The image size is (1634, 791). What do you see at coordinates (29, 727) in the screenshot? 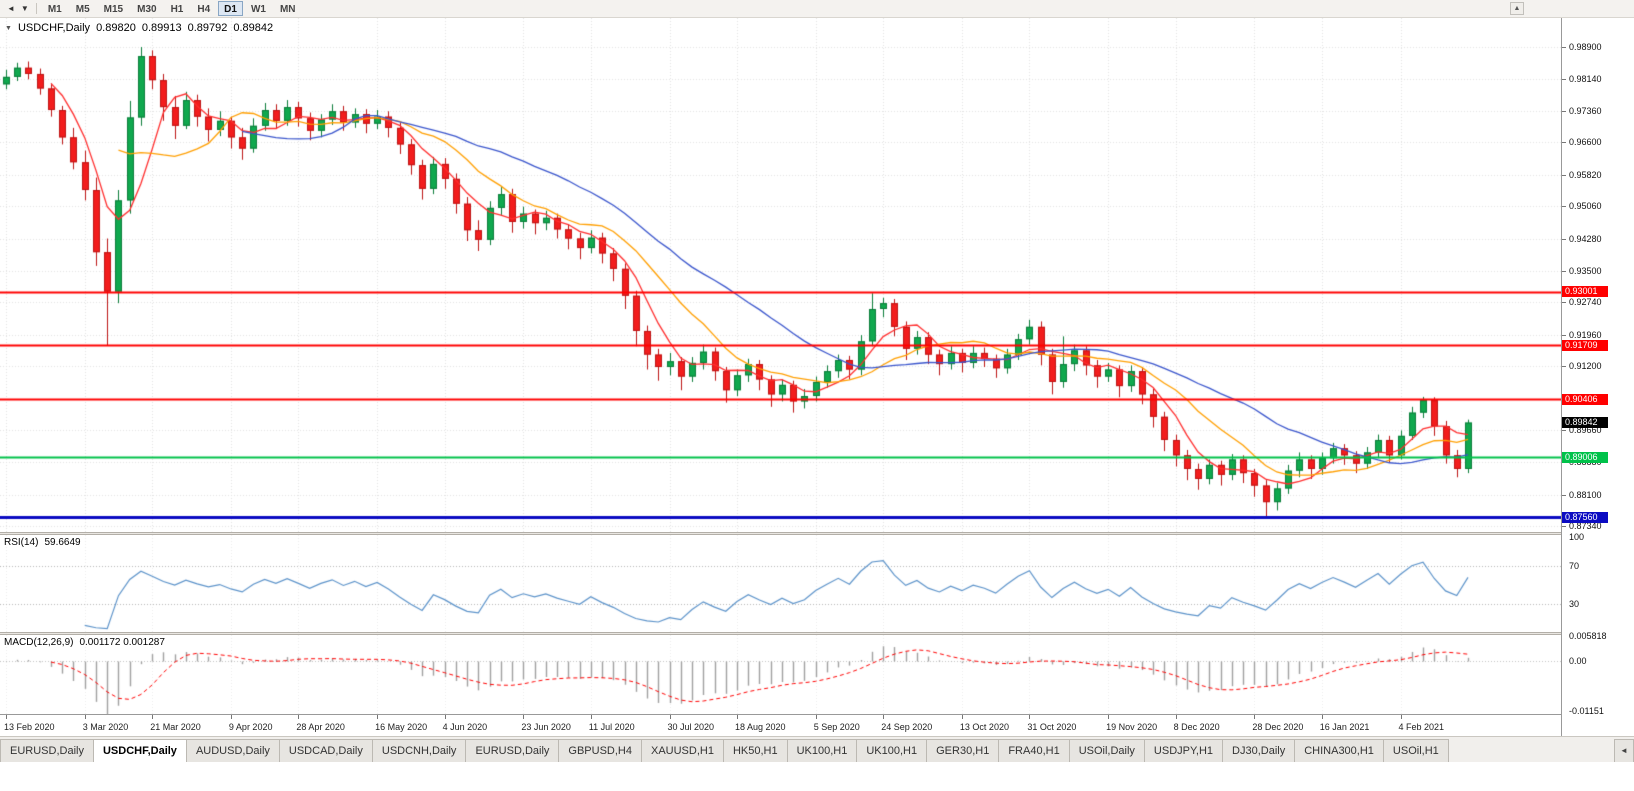
I see `time-axis-label: 13 Feb 2020` at bounding box center [29, 727].